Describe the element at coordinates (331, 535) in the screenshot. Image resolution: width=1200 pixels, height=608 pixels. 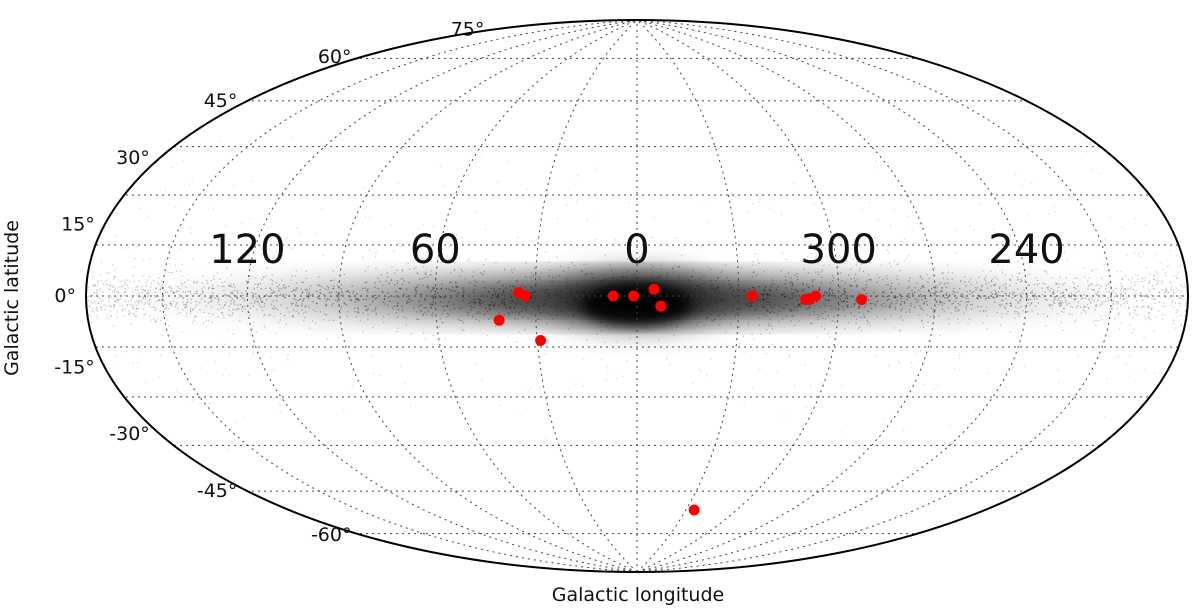
I see `latitude-tick-label: -60°` at that location.